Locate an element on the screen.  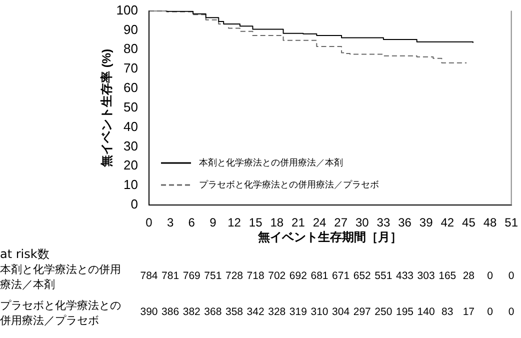
x-tick-label: 33 is located at coordinates (383, 223).